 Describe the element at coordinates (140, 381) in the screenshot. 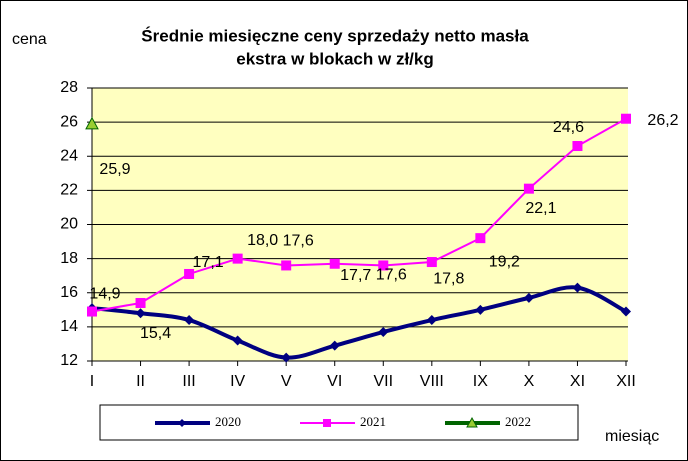

I see `x-tick-label: II` at that location.